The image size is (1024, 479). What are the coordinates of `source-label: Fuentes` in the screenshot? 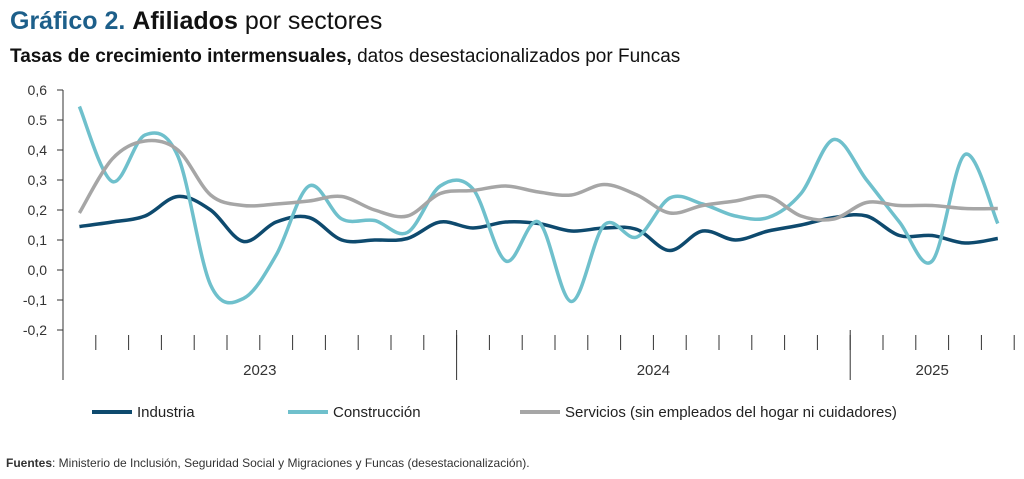 It's located at (29, 463).